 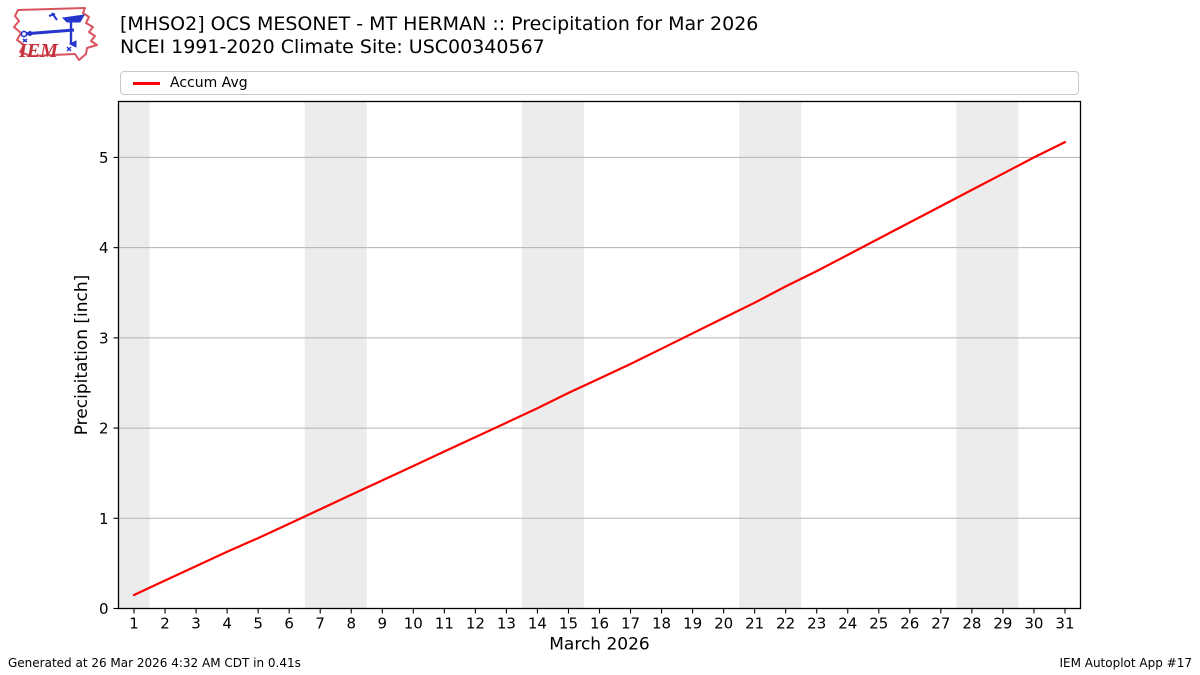 What do you see at coordinates (104, 519) in the screenshot?
I see `y-tick-label: 1` at bounding box center [104, 519].